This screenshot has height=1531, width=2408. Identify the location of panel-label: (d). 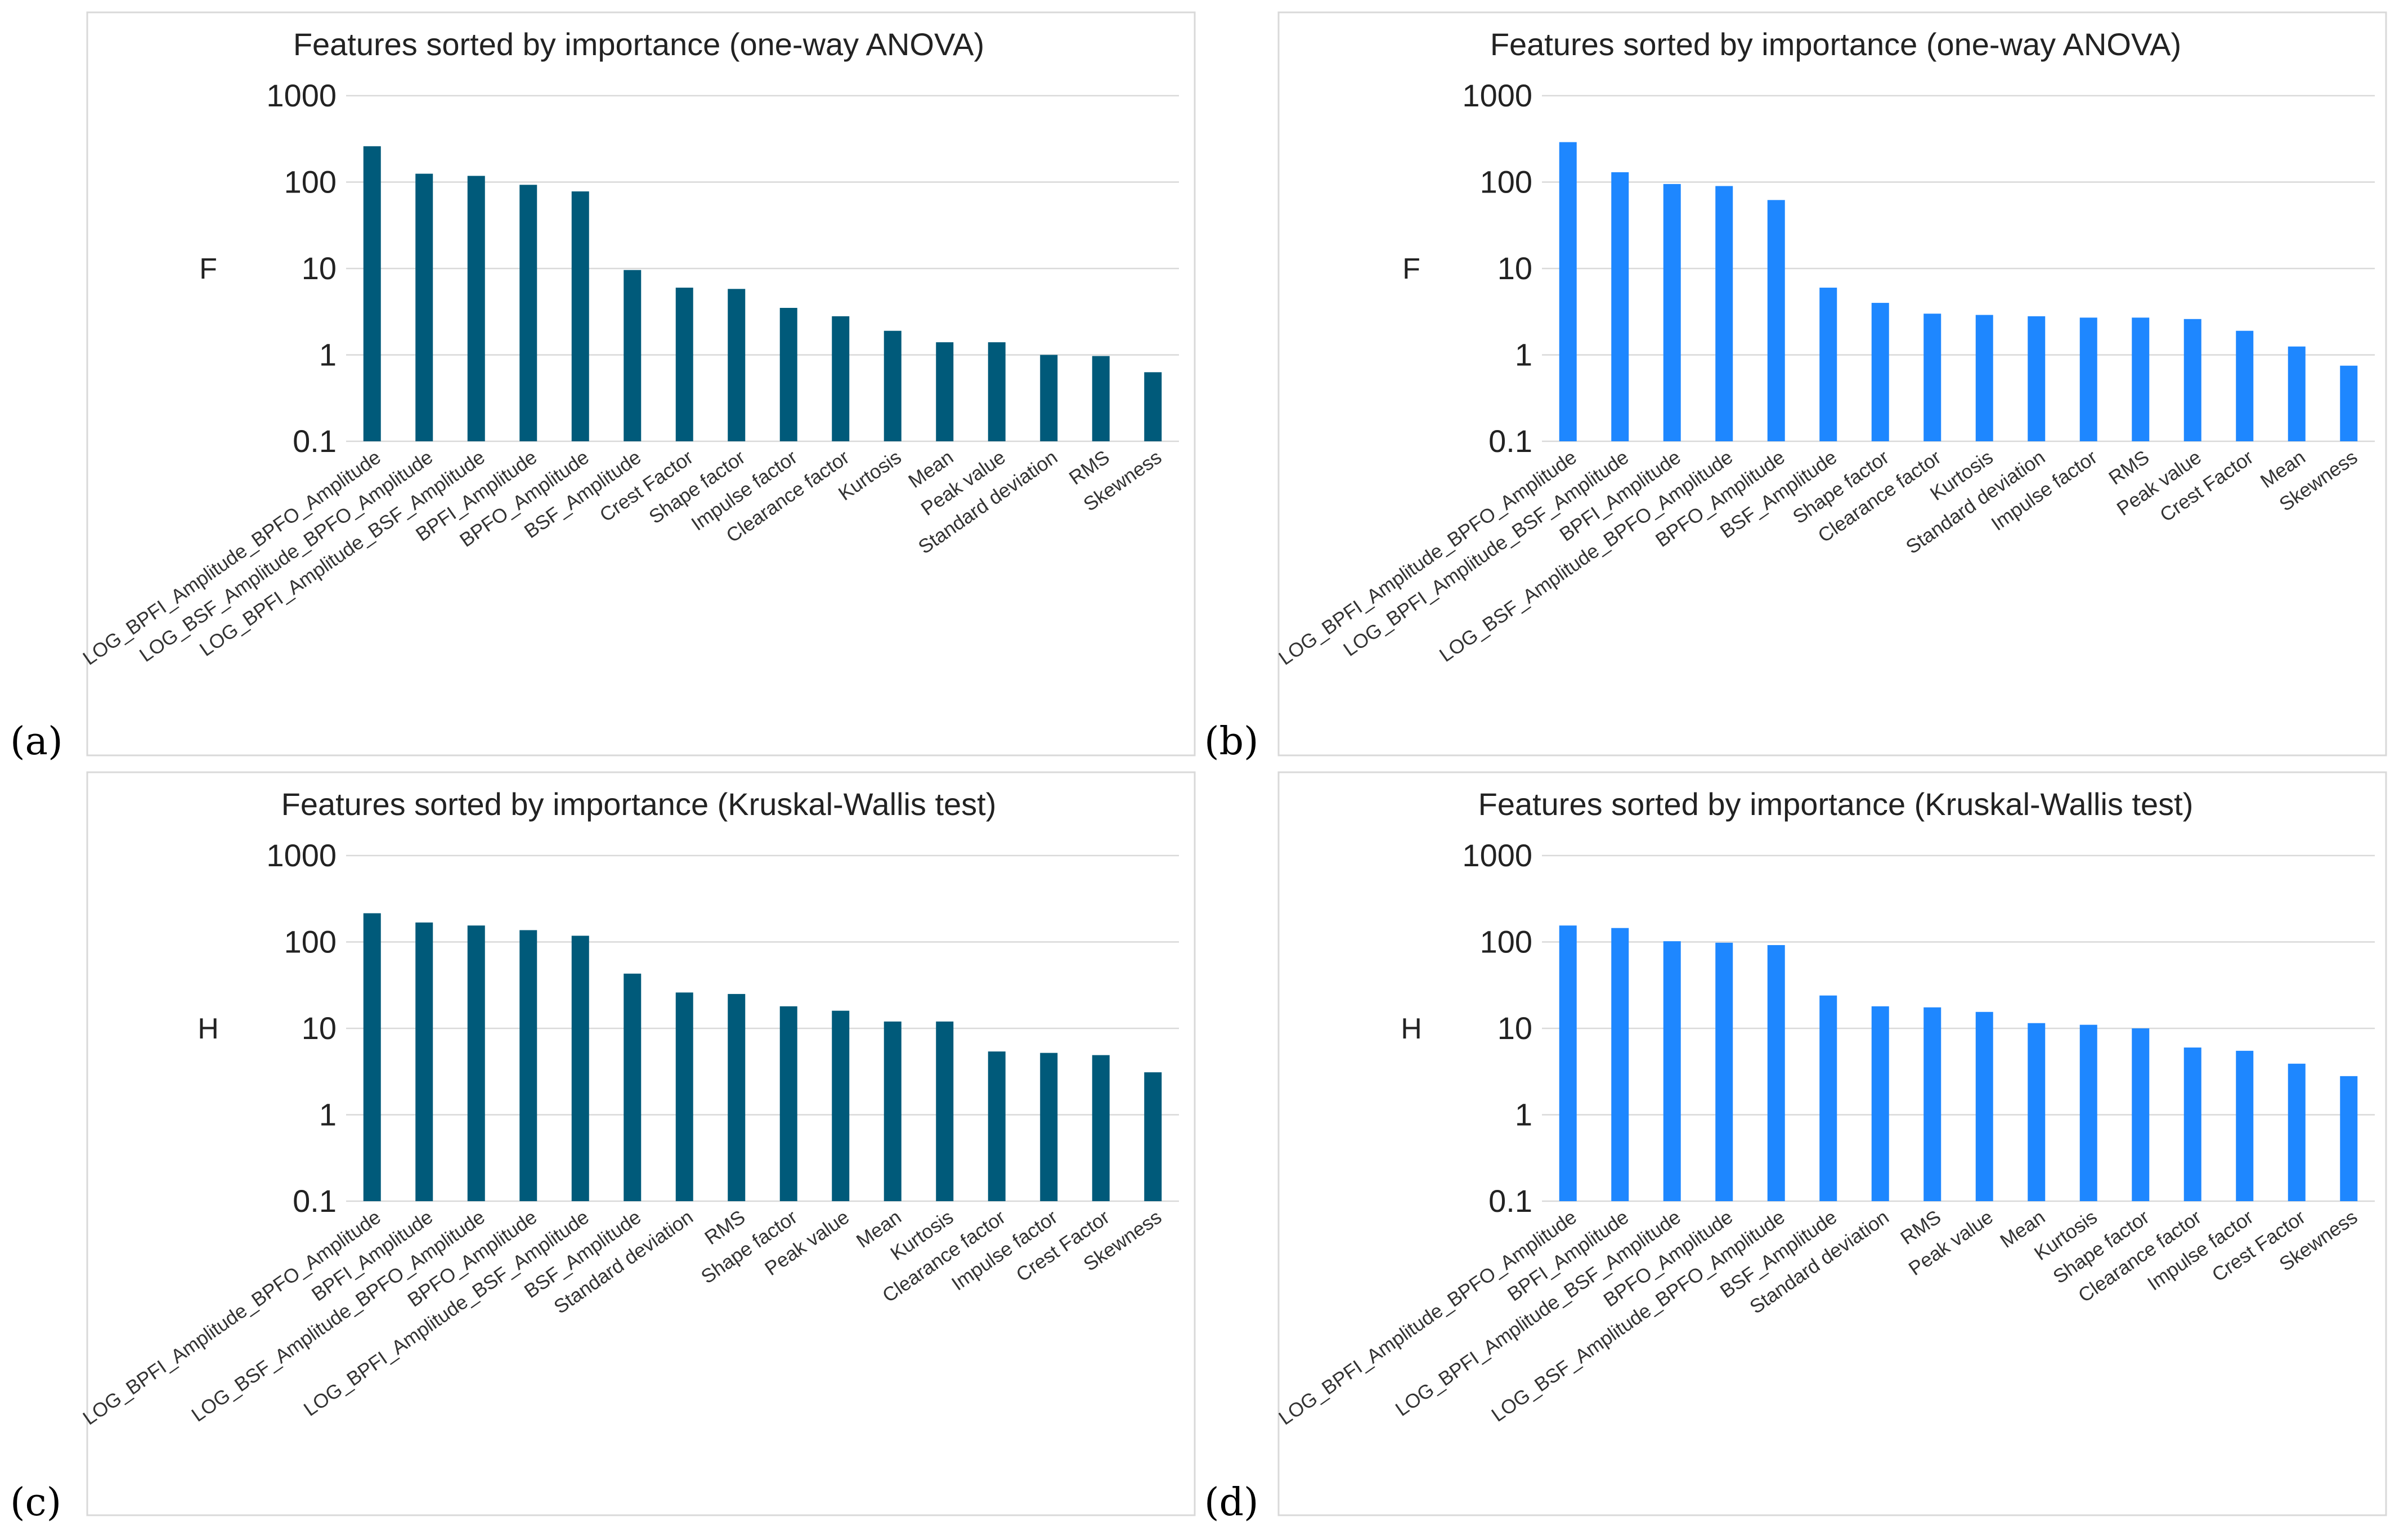
(1231, 1502).